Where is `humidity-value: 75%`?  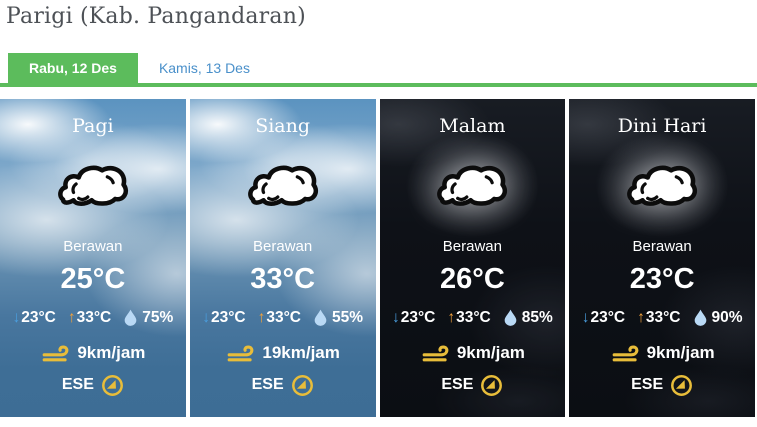
humidity-value: 75% is located at coordinates (158, 317).